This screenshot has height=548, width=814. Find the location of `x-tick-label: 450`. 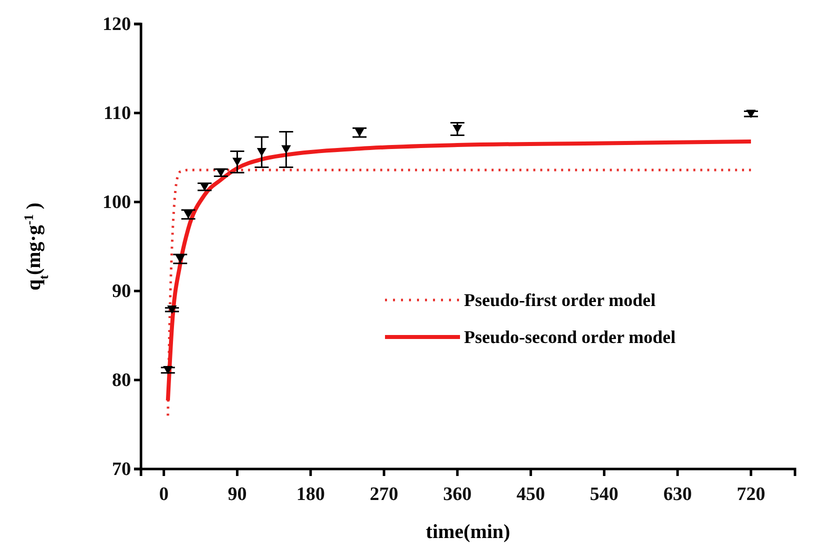

x-tick-label: 450 is located at coordinates (531, 494).